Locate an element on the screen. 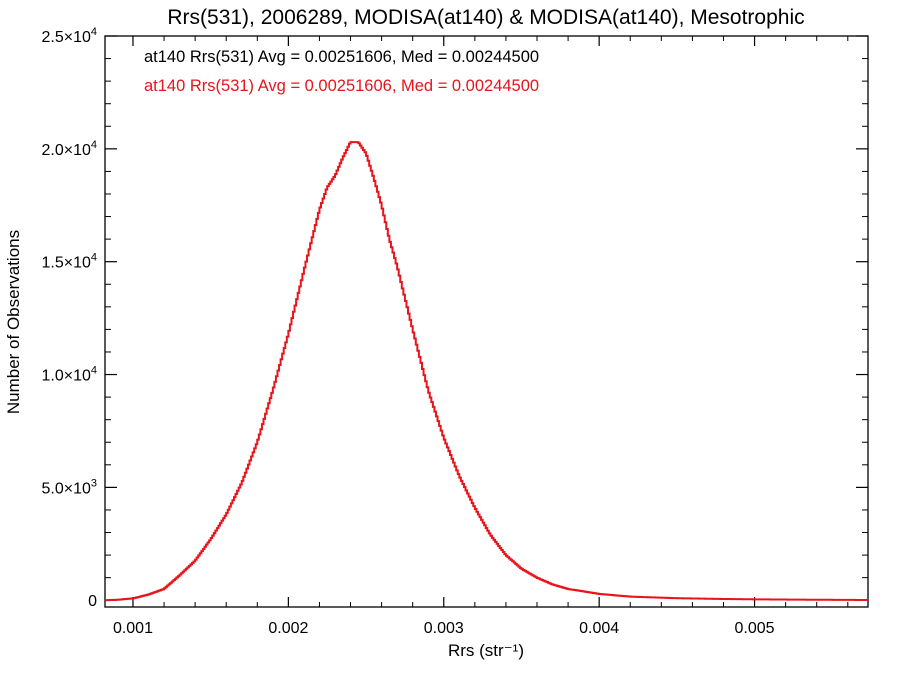 The image size is (900, 675). x-tick-label: 0.005 is located at coordinates (755, 628).